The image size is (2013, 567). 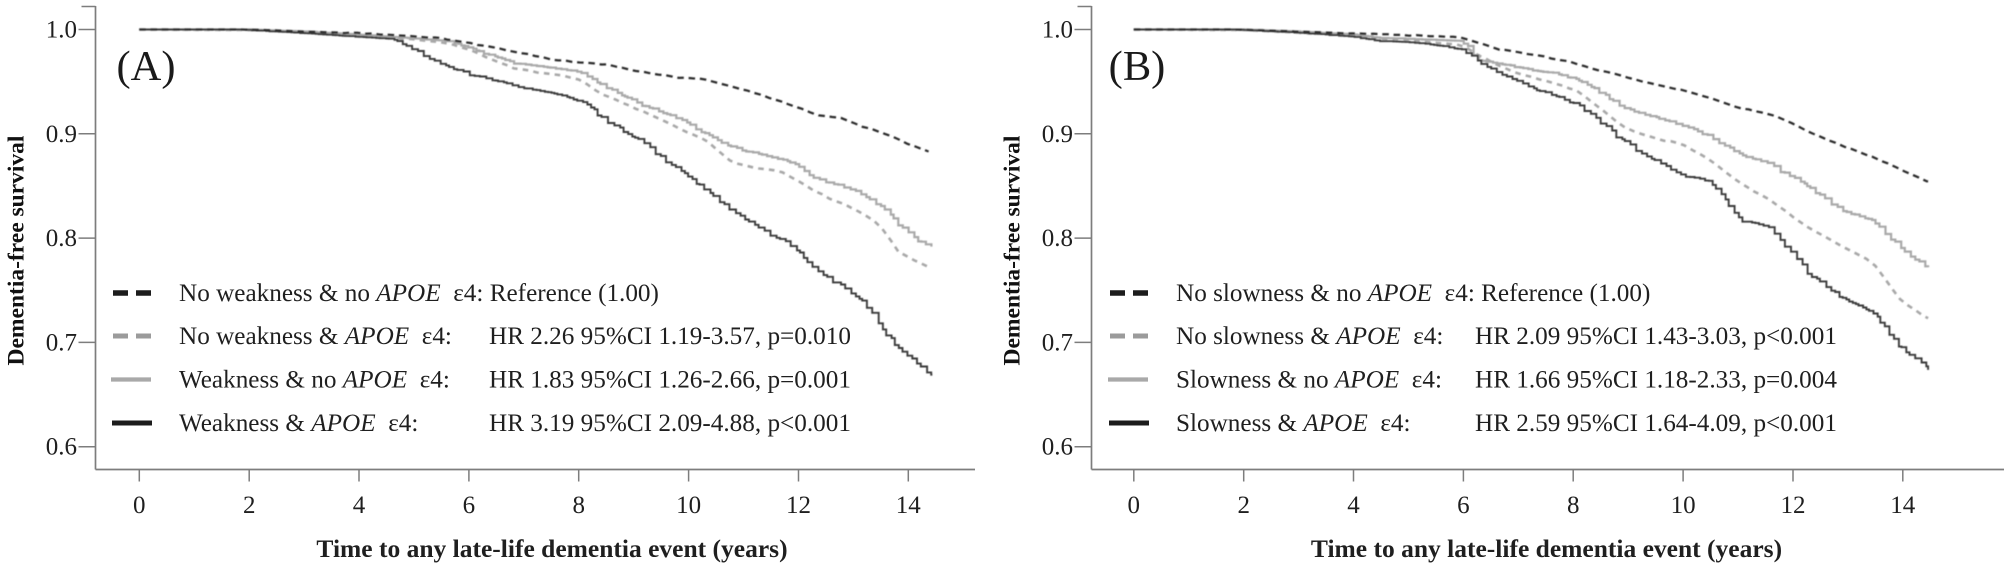 I want to click on svg-text:HR 1.83 95%CI 1.26-2.66, p=0.0: HR 1.83 95%CI 1.26-2.66, p=0.001, so click(x=670, y=380).